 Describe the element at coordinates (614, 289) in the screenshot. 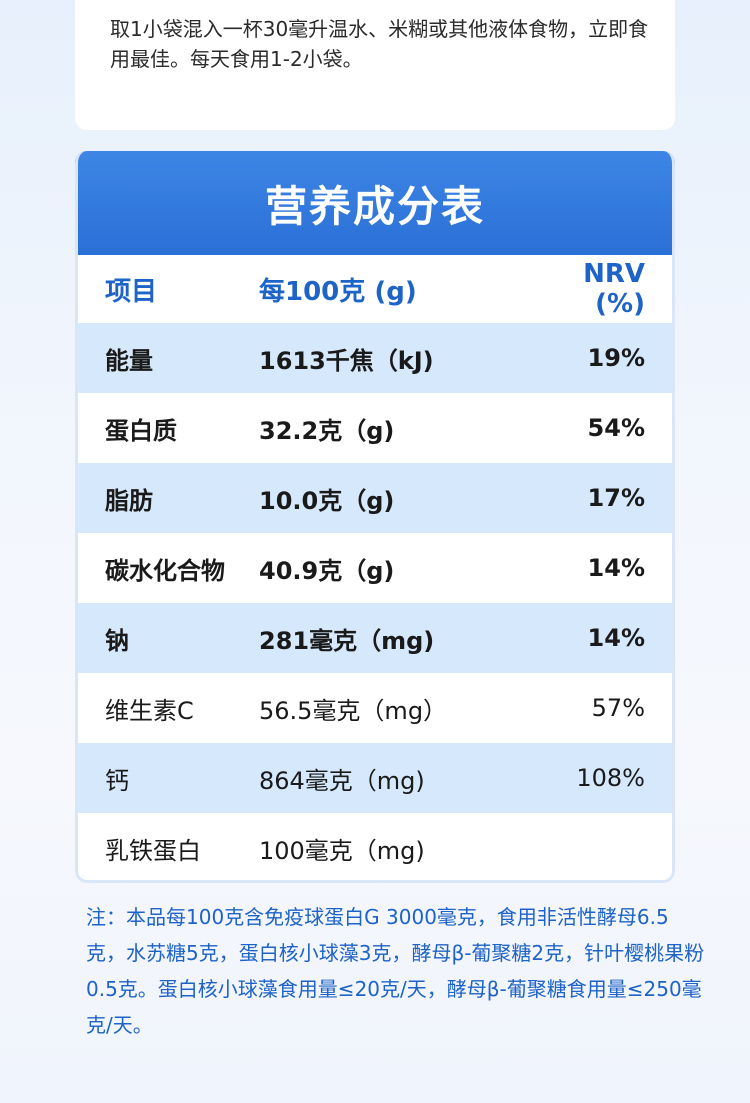

I see `header-nrv: NRV (%)` at that location.